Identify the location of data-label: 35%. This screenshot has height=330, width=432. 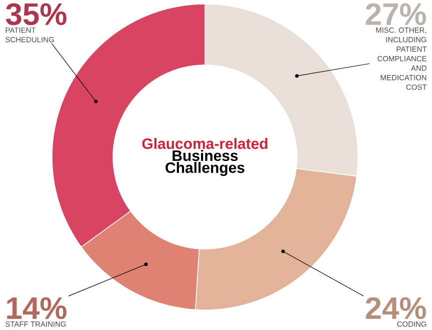
(36, 14).